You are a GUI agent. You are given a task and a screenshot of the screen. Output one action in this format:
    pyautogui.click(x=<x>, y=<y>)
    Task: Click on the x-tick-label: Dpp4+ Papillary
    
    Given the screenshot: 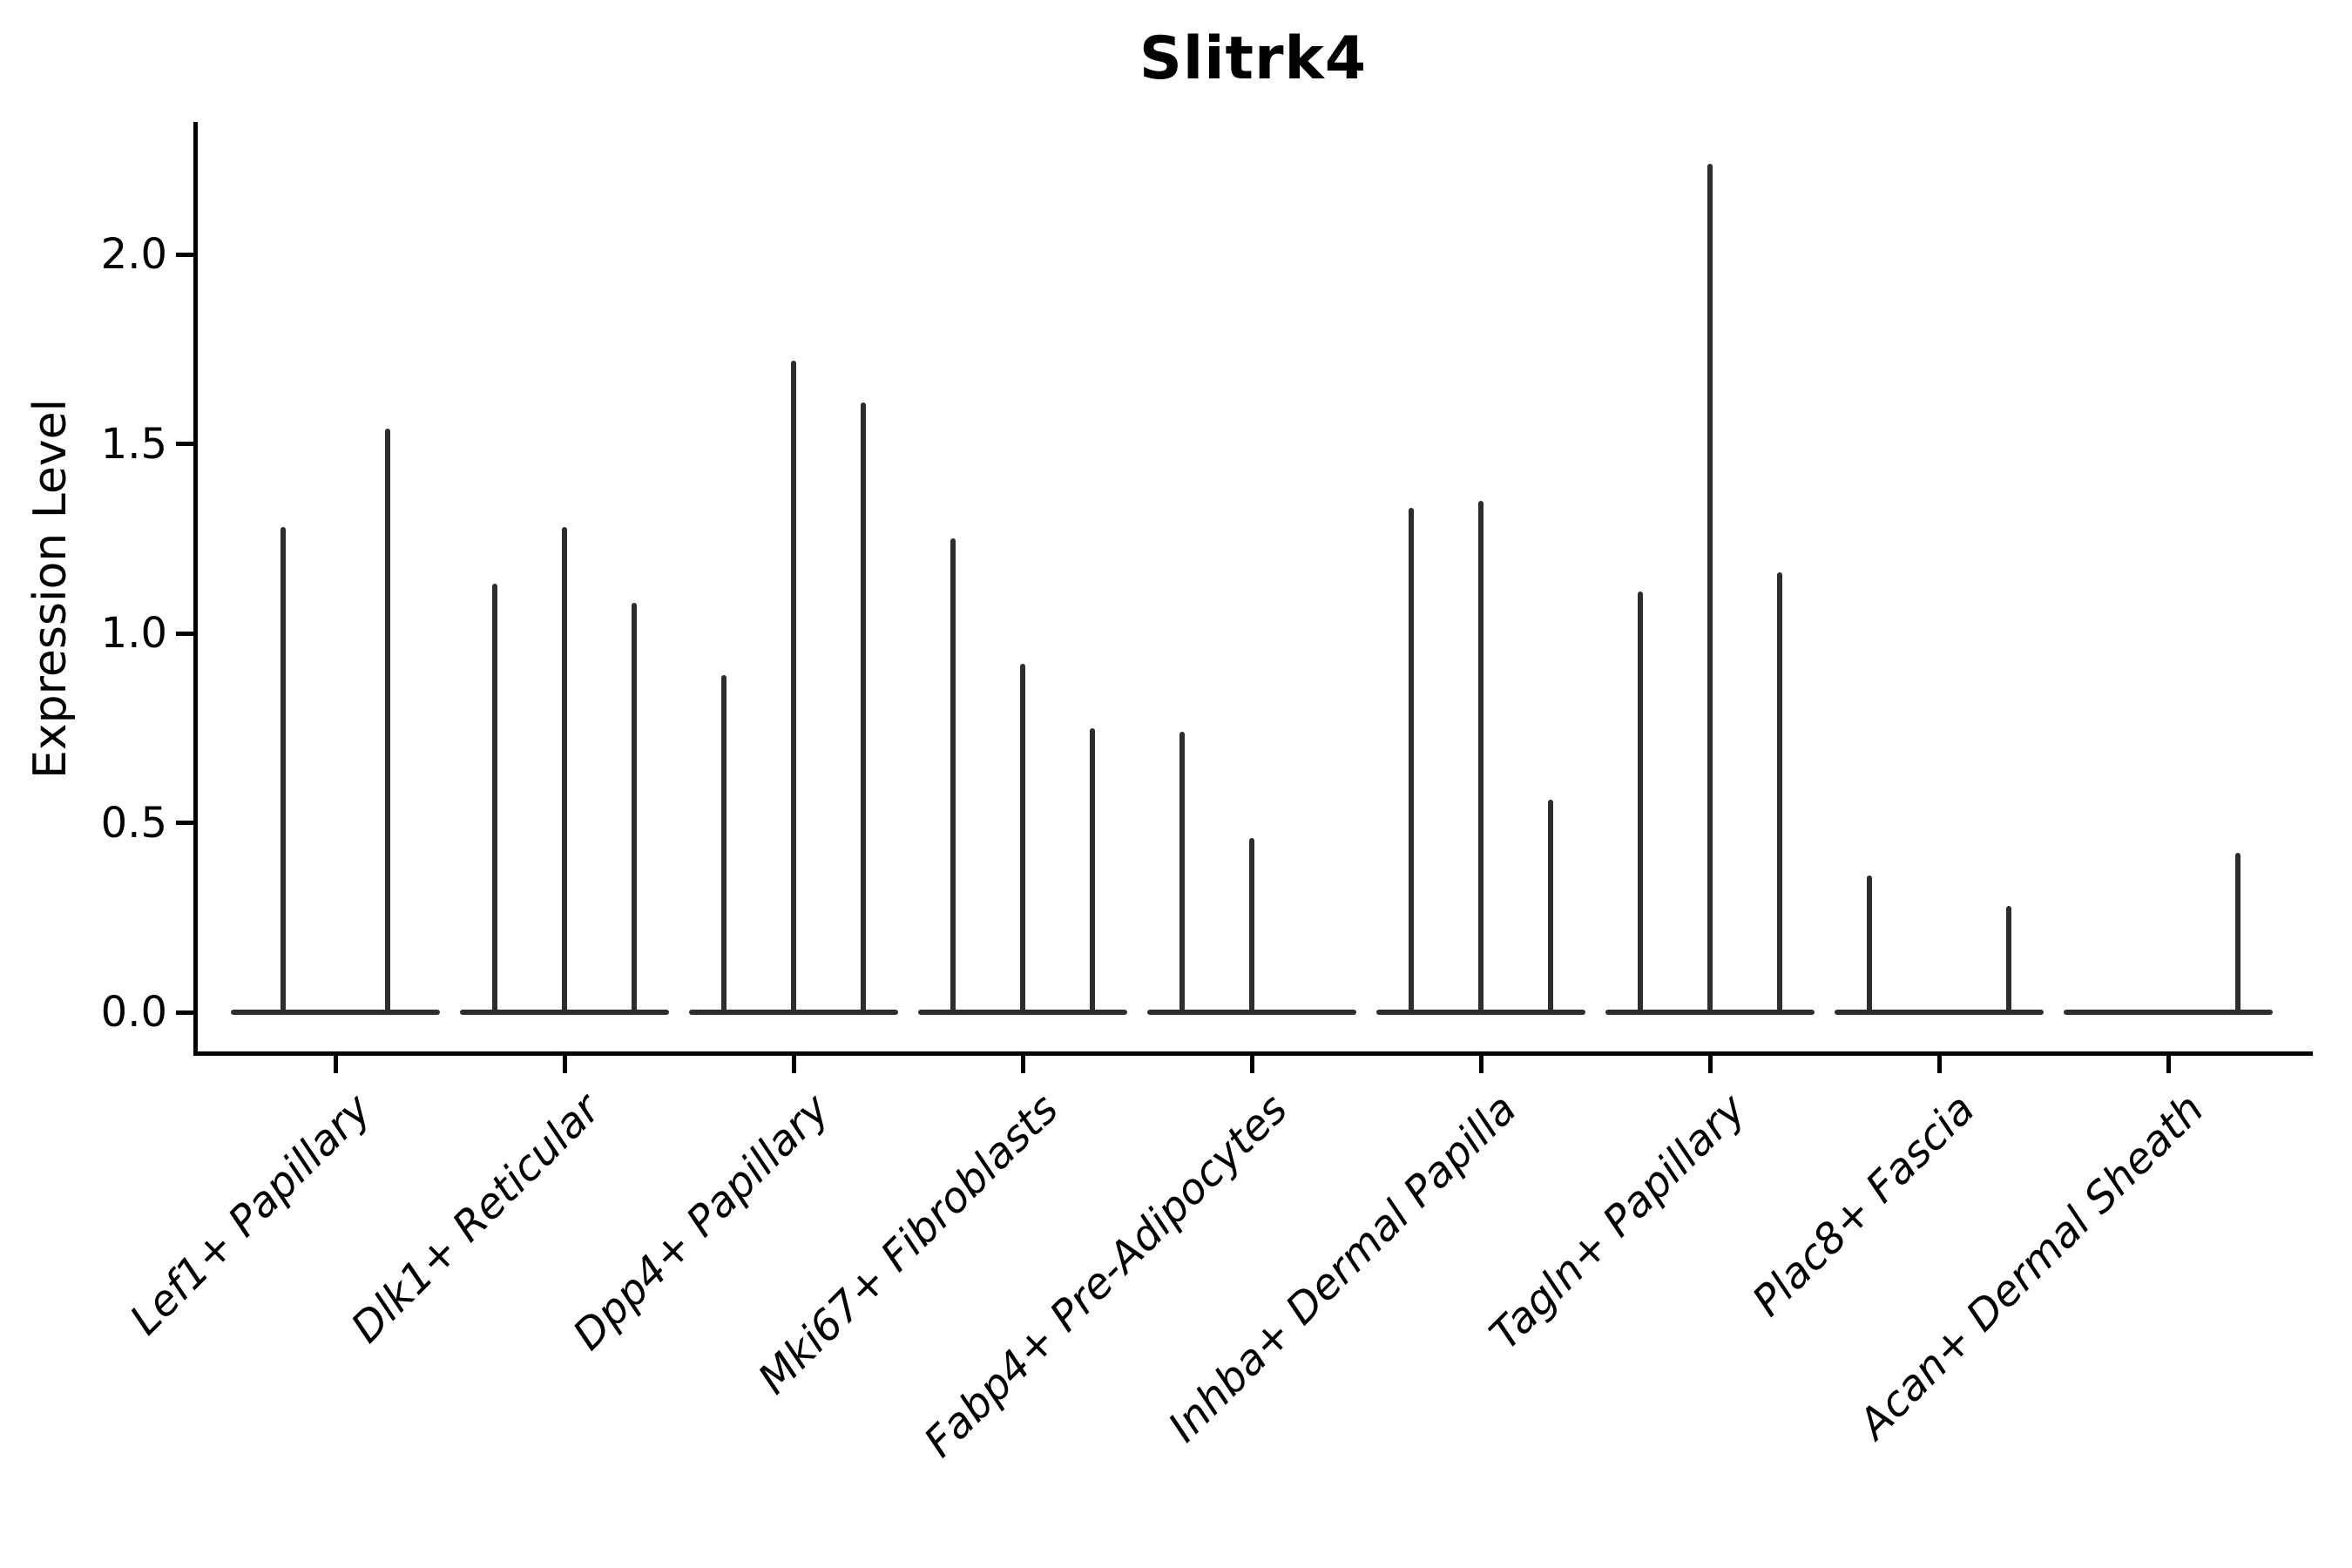 What is the action you would take?
    pyautogui.click(x=702, y=1222)
    